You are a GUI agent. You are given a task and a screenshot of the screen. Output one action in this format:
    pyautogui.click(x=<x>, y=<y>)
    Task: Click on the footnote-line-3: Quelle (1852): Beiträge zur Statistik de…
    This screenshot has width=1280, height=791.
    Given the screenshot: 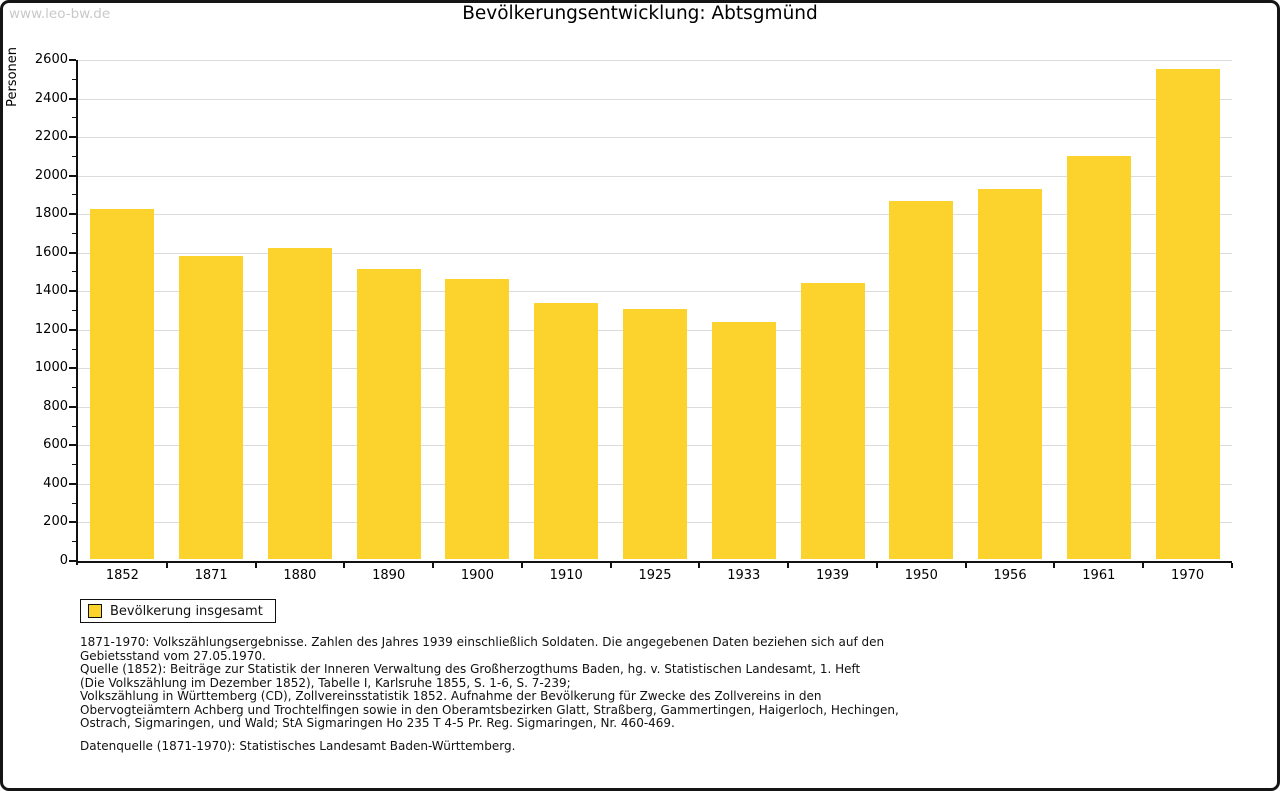 What is the action you would take?
    pyautogui.click(x=470, y=669)
    